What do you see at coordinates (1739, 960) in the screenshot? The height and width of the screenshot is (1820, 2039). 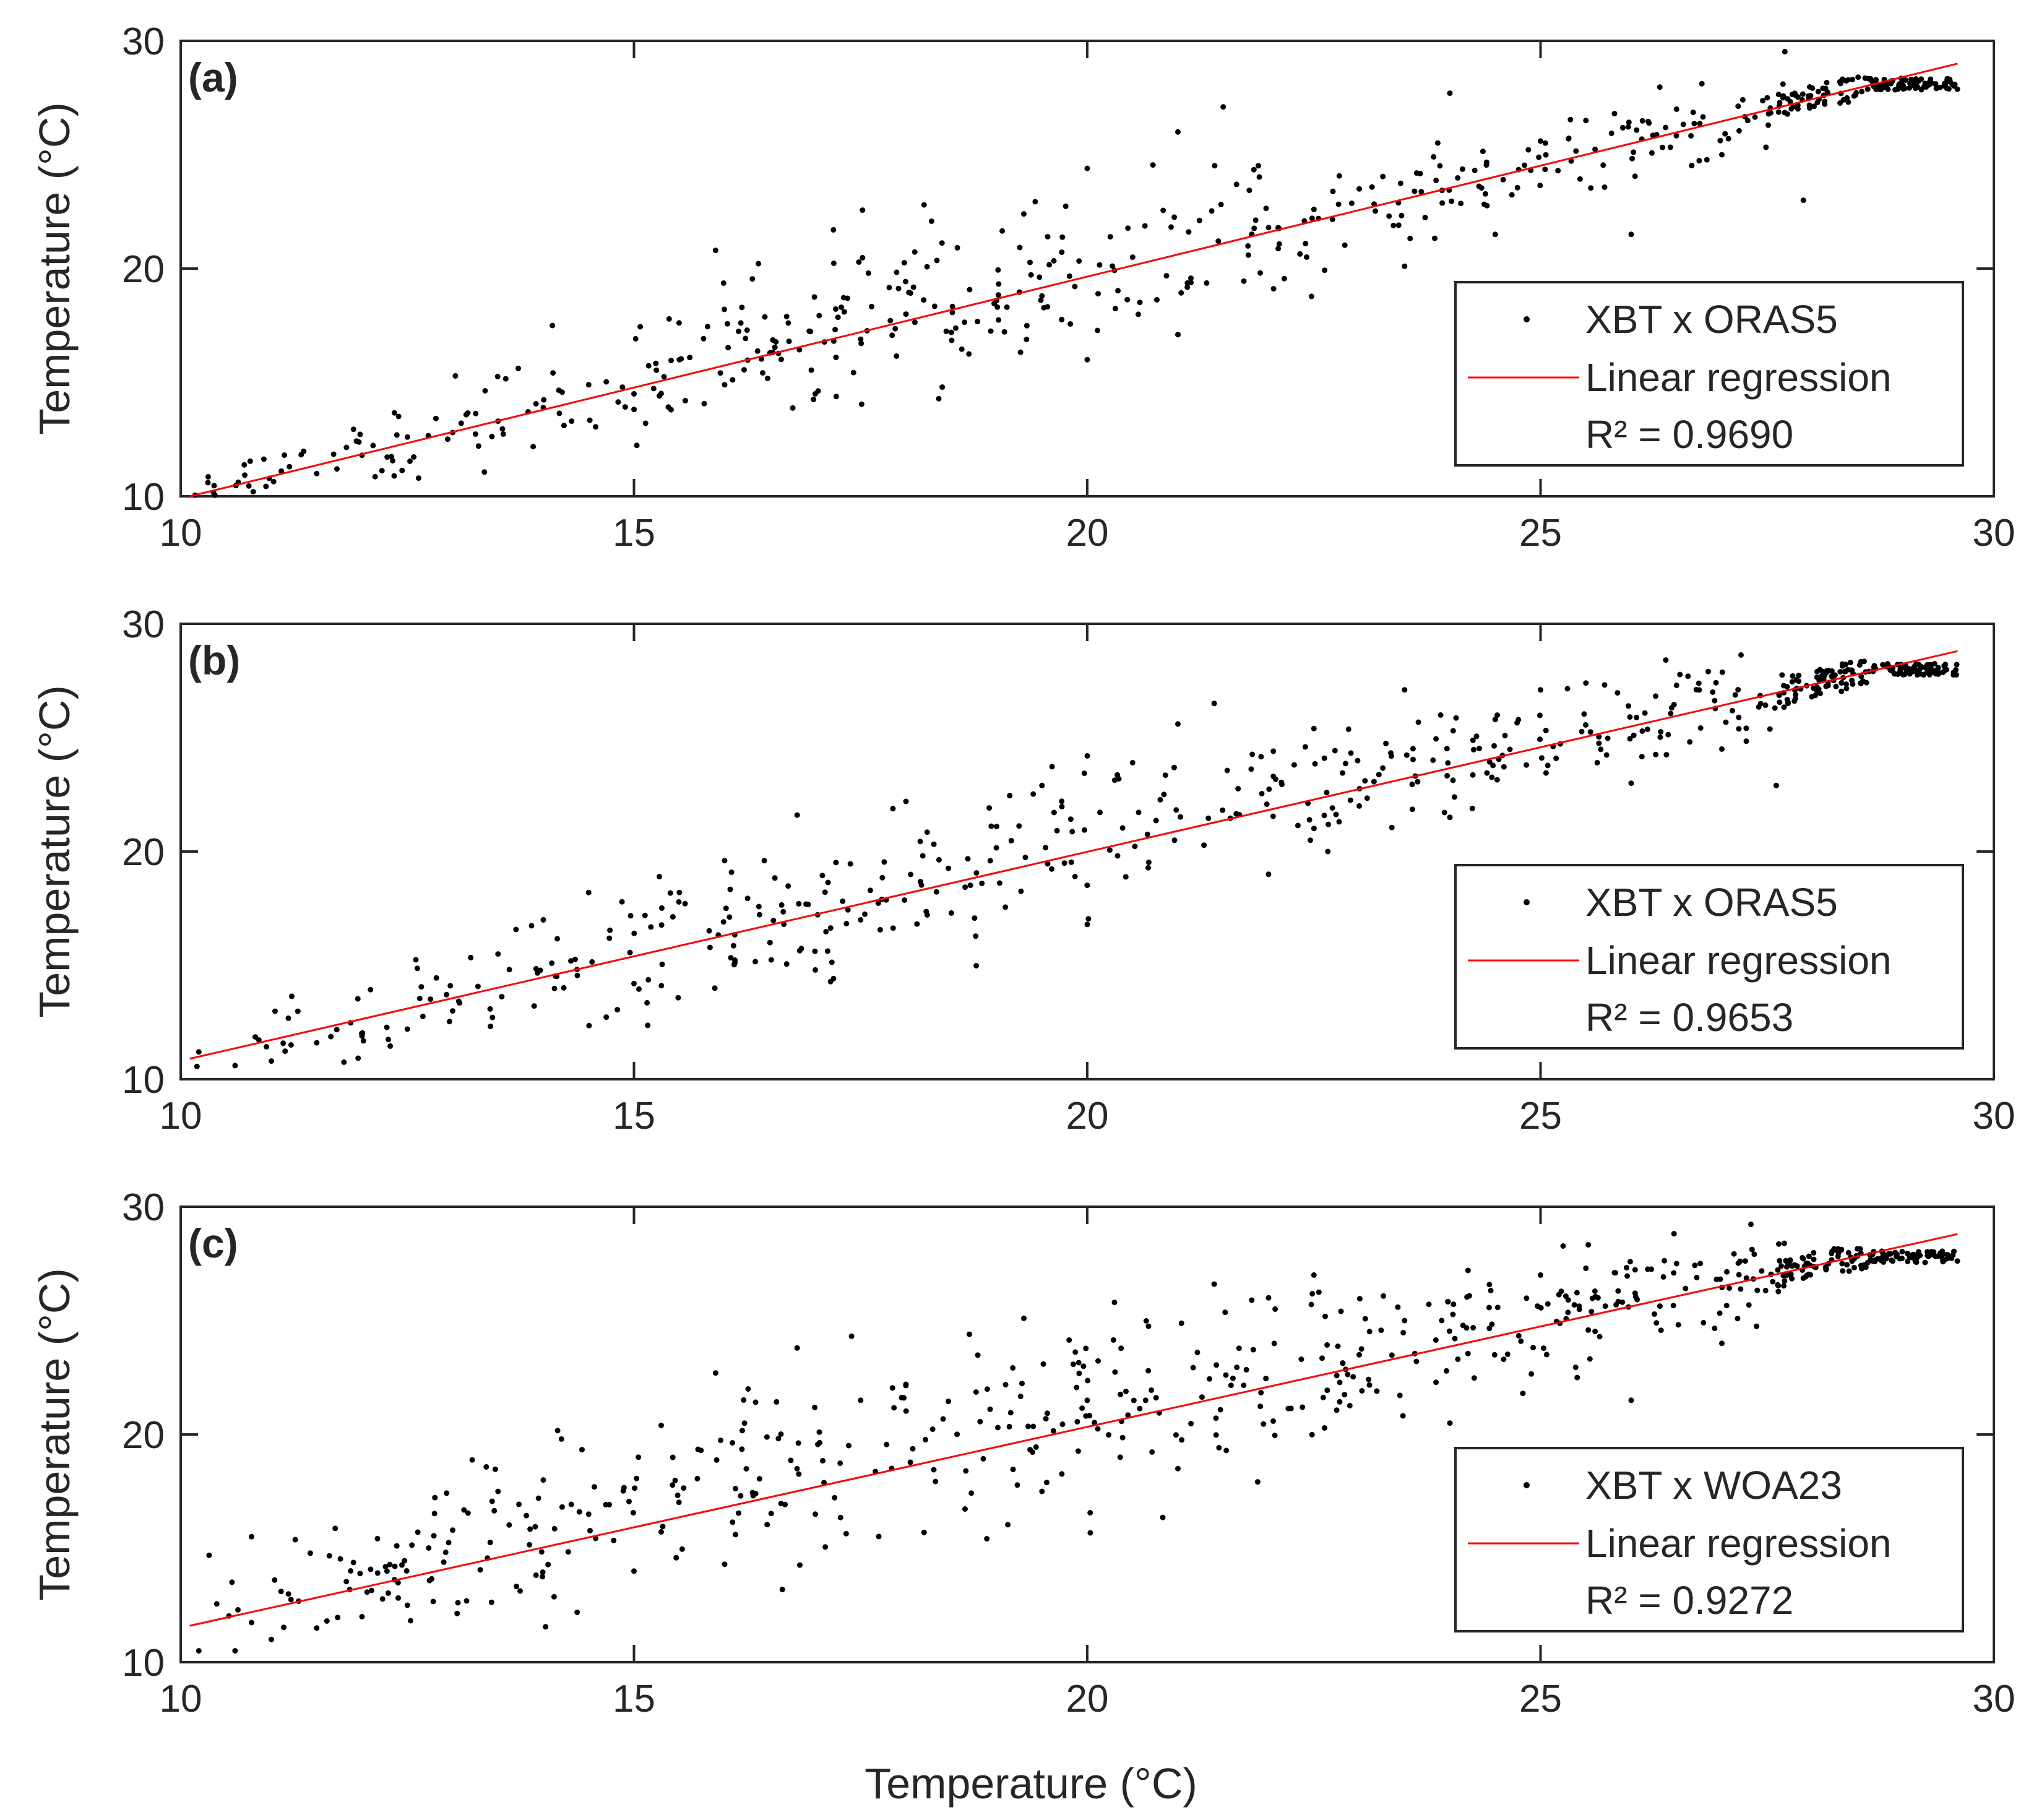 I see `legend-label-regression: Linear regression` at bounding box center [1739, 960].